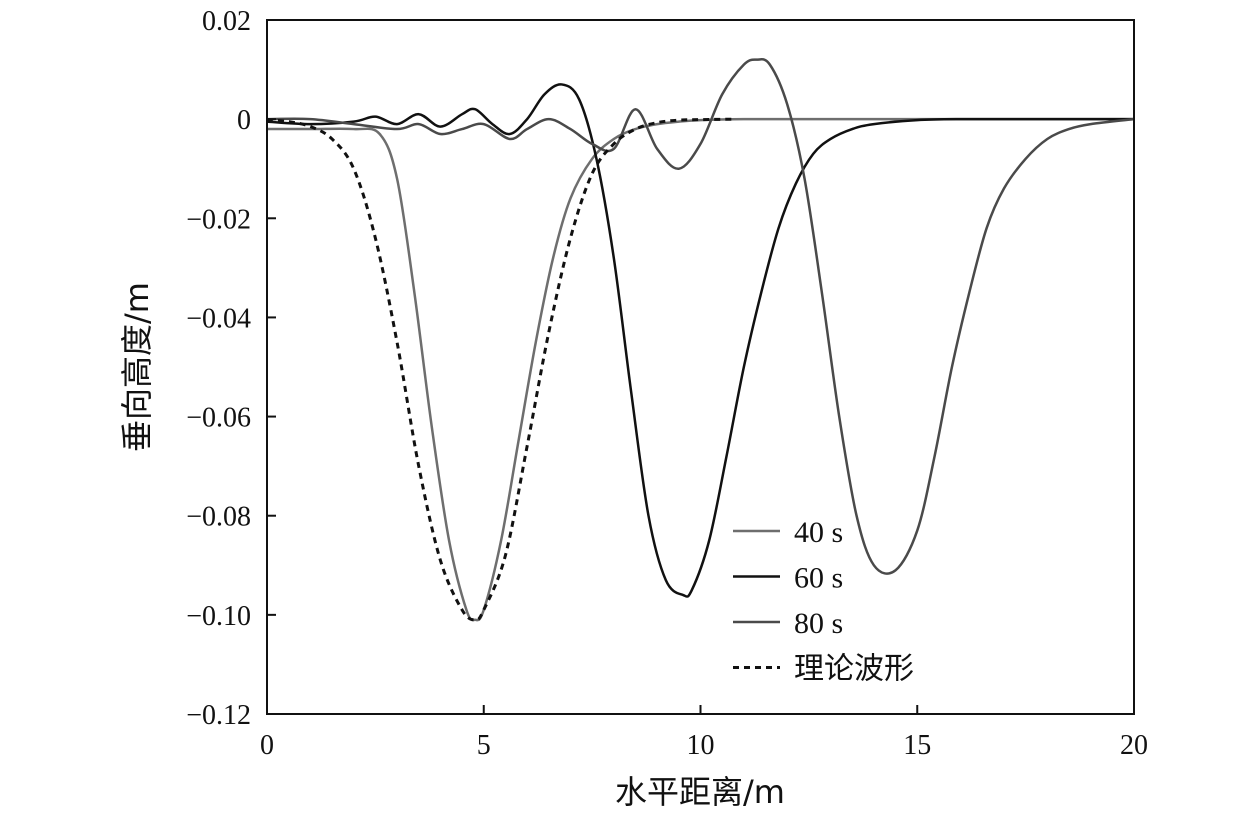 This screenshot has height=815, width=1260. I want to click on x-axis-title: 水平距离/m, so click(700, 792).